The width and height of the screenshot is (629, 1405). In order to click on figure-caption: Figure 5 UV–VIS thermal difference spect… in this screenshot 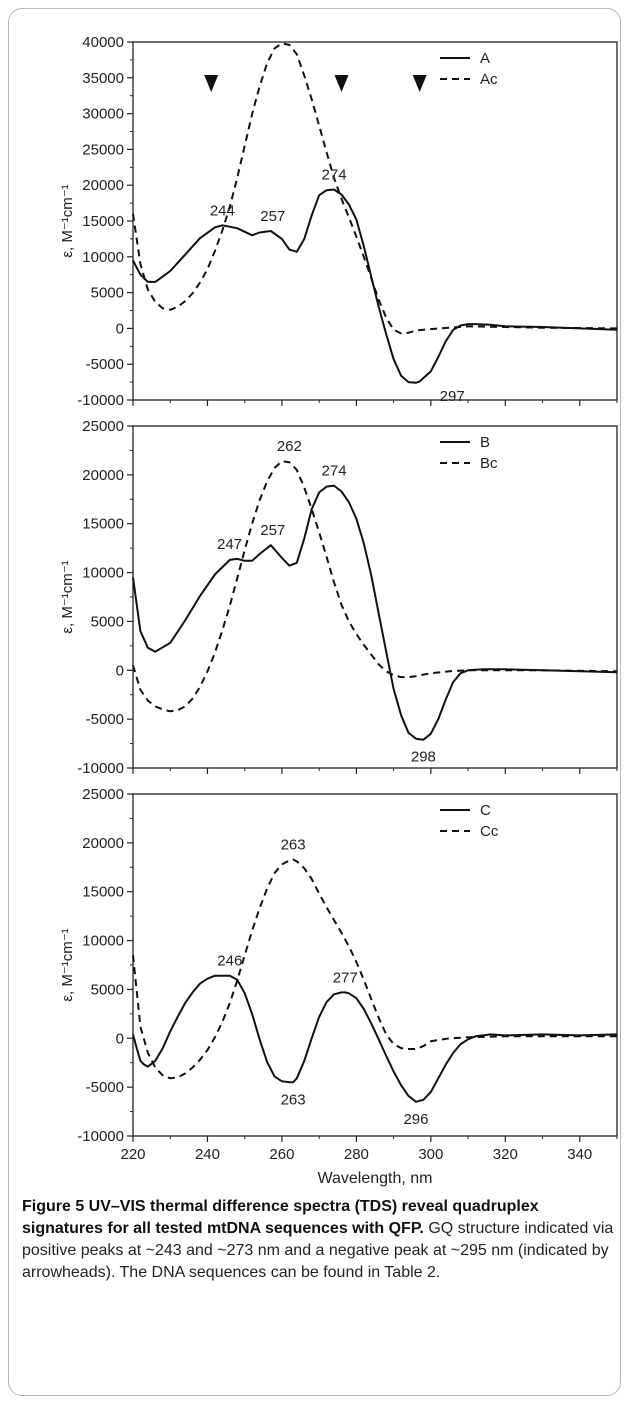, I will do `click(318, 1240)`.